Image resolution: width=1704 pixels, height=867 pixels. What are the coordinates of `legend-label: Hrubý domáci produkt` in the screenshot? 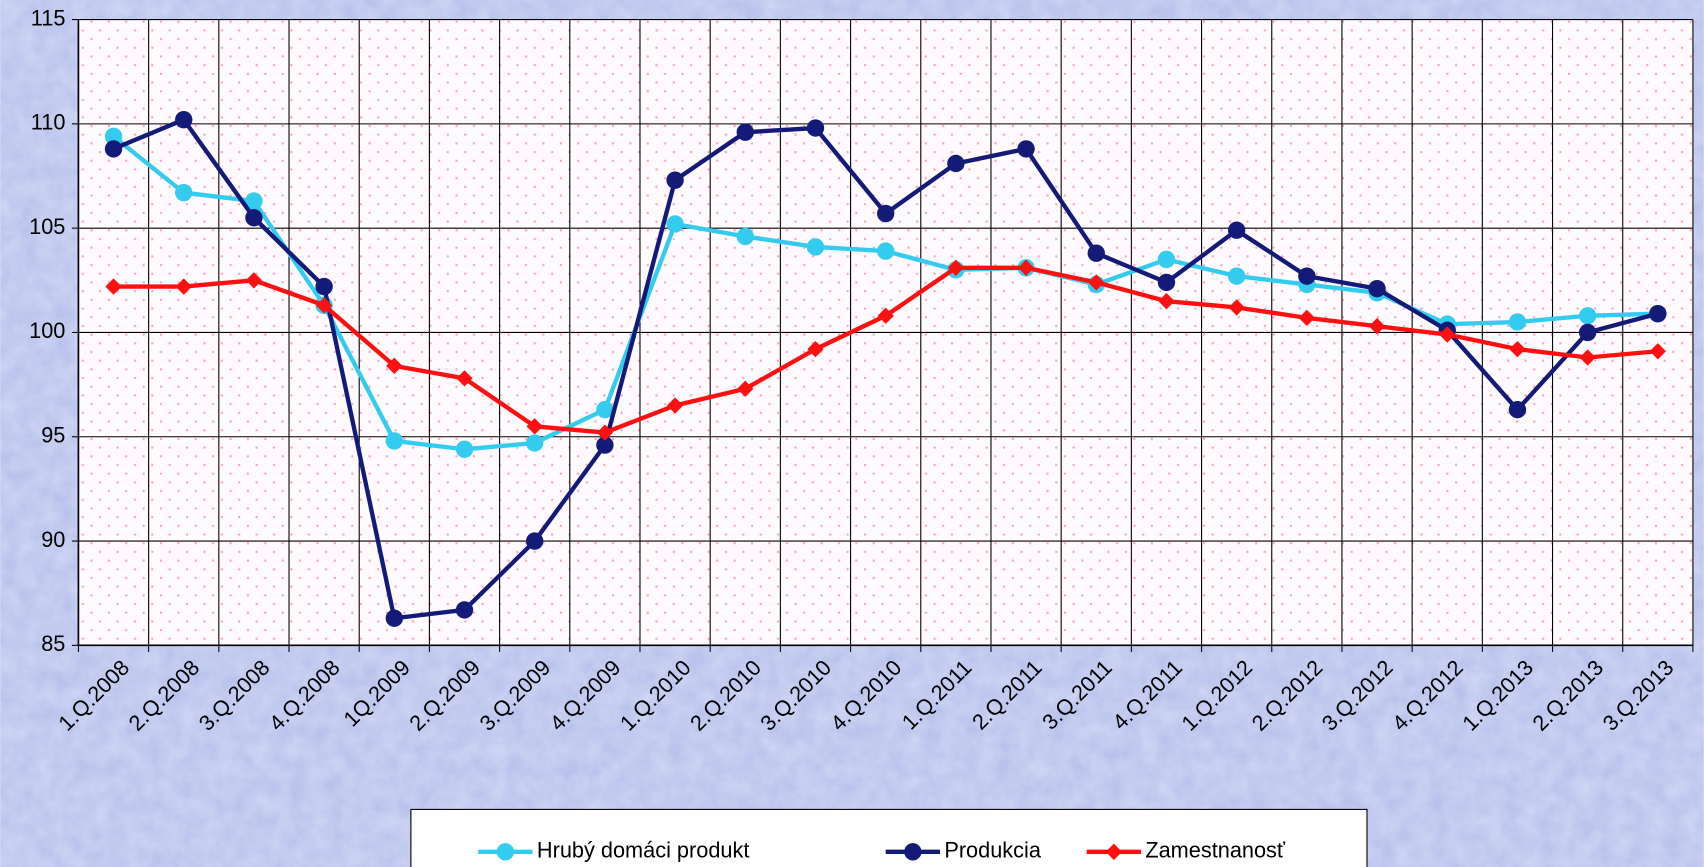 It's located at (643, 850).